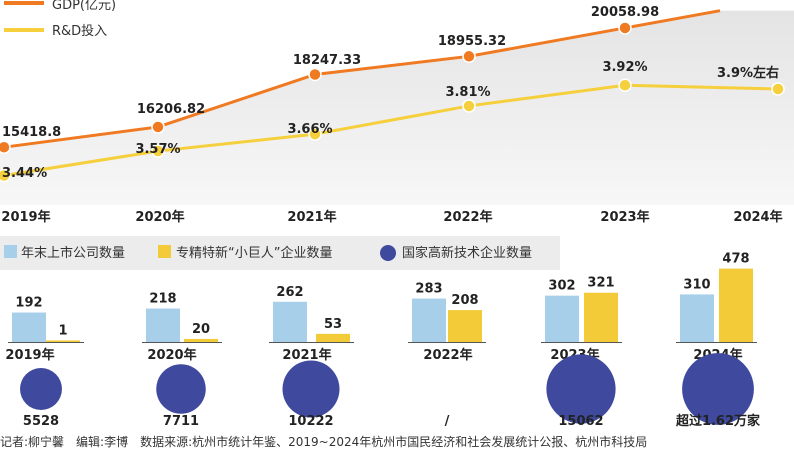 The width and height of the screenshot is (794, 459). What do you see at coordinates (718, 421) in the screenshot?
I see `bubble-hightech-label: 超过1.62万家` at bounding box center [718, 421].